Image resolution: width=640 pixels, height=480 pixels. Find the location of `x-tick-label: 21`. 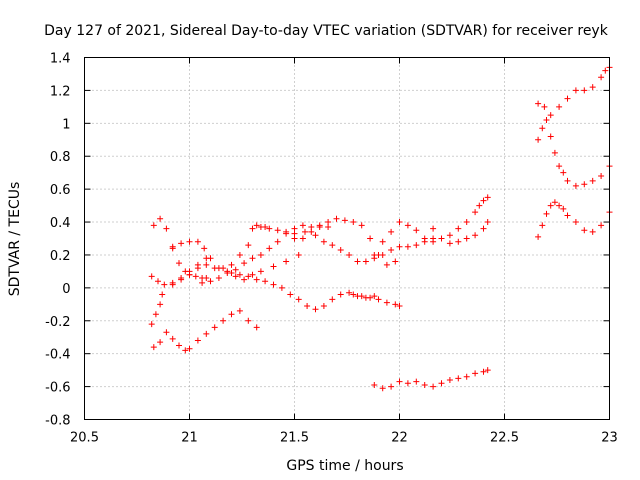

x-tick-label: 21 is located at coordinates (189, 438).